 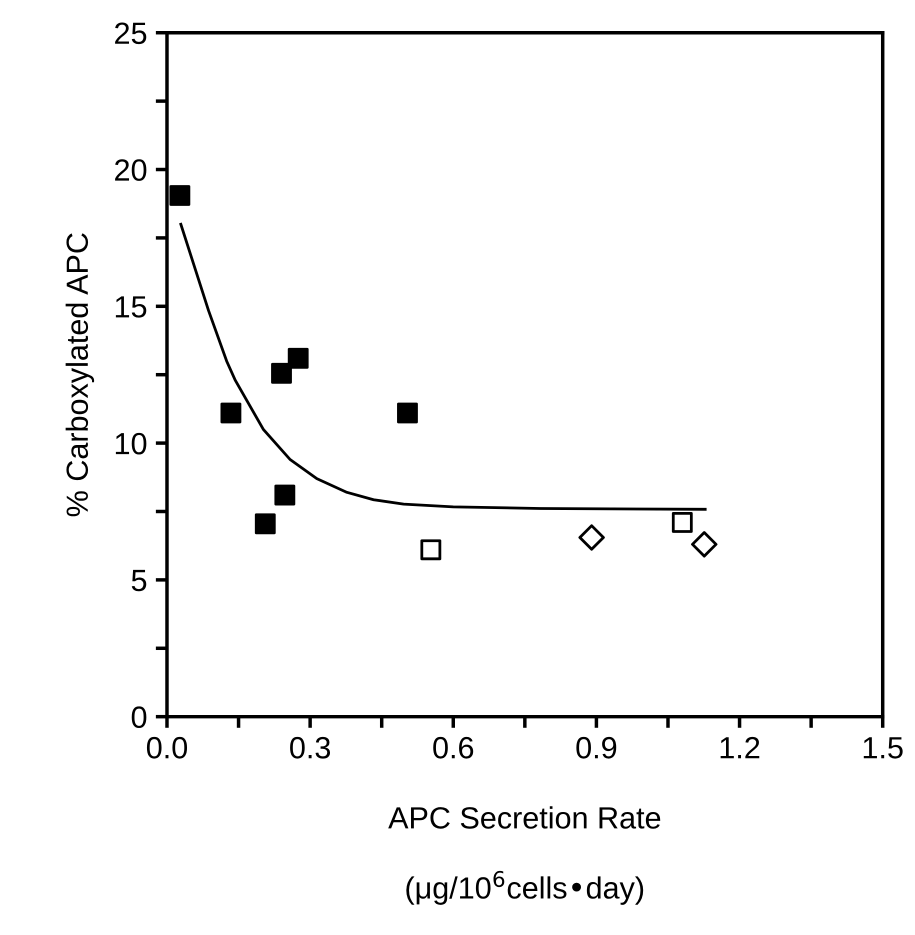 I want to click on x-tick-label: 0.0, so click(x=167, y=747).